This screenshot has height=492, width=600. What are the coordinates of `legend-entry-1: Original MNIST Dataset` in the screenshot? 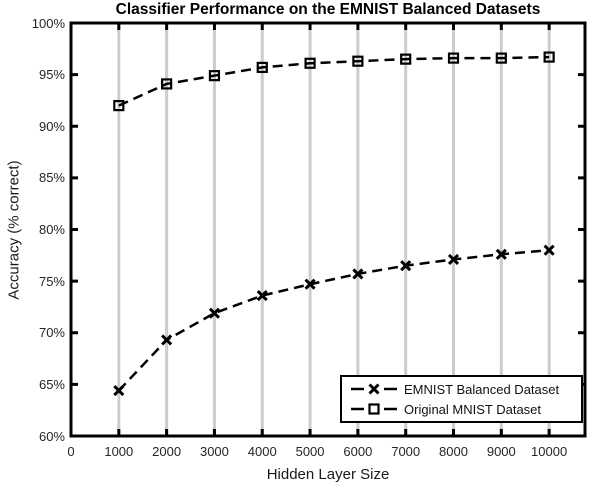 It's located at (466, 409).